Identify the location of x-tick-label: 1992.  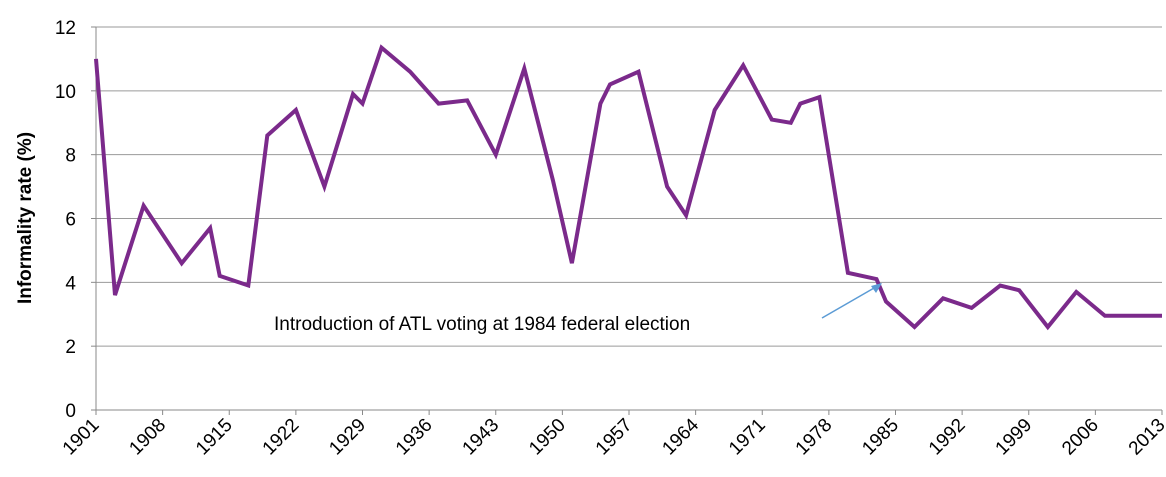
(947, 437).